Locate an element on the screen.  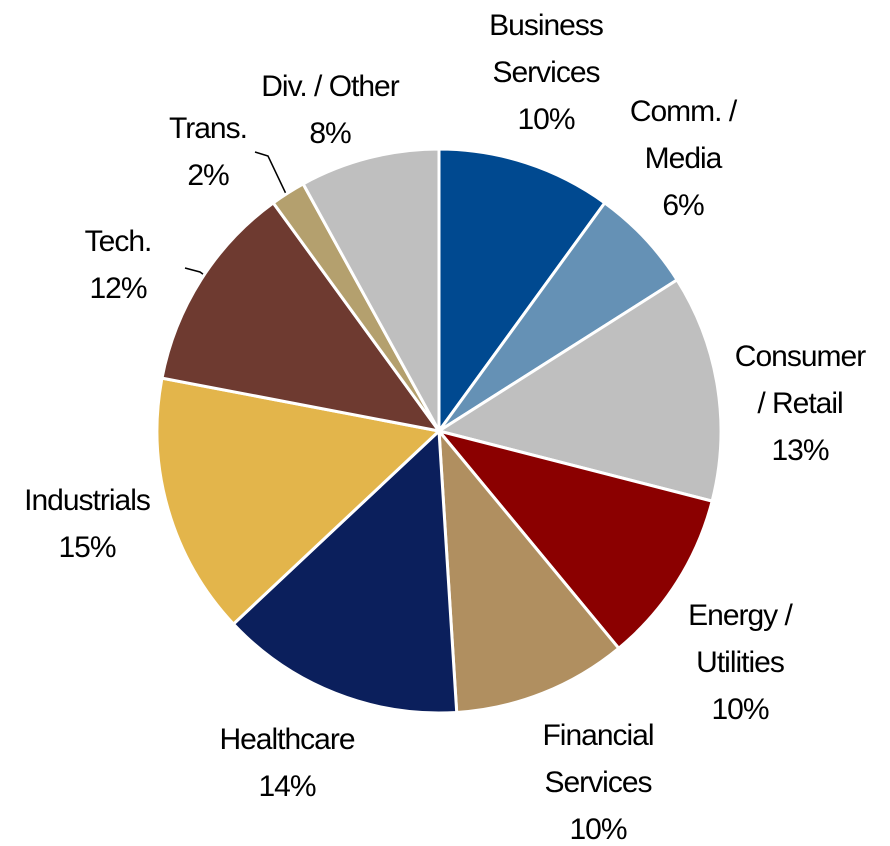
slice-label: Energy / is located at coordinates (740, 615).